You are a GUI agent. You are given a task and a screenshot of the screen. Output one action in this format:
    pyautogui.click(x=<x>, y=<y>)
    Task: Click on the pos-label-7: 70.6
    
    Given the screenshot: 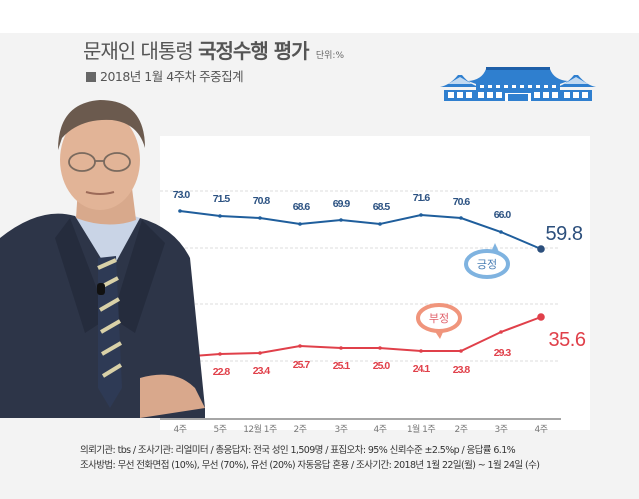 What is the action you would take?
    pyautogui.click(x=462, y=202)
    